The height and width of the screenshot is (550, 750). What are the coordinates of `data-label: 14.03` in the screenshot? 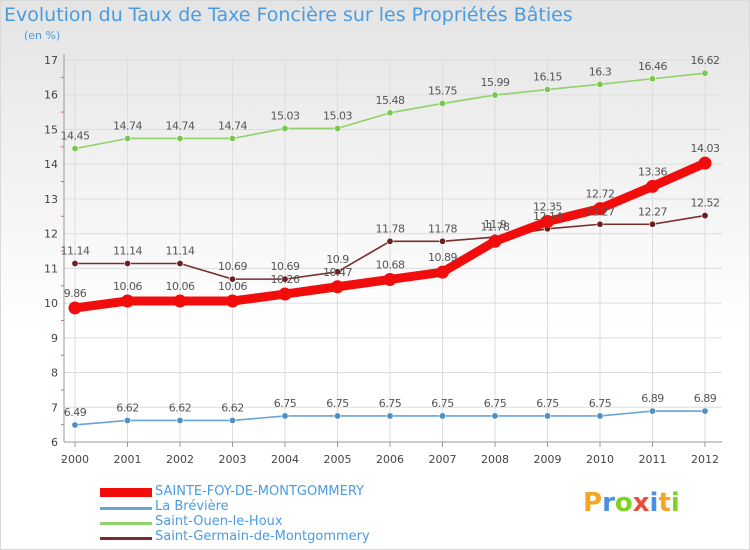 It's located at (705, 148).